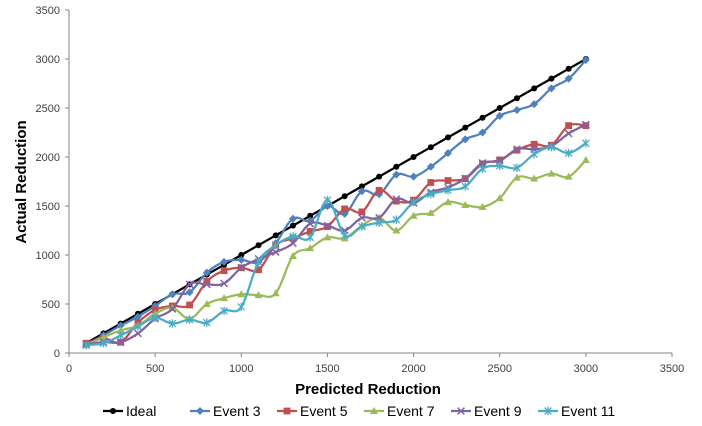  Describe the element at coordinates (411, 411) in the screenshot. I see `legend-label: Event 7` at that location.